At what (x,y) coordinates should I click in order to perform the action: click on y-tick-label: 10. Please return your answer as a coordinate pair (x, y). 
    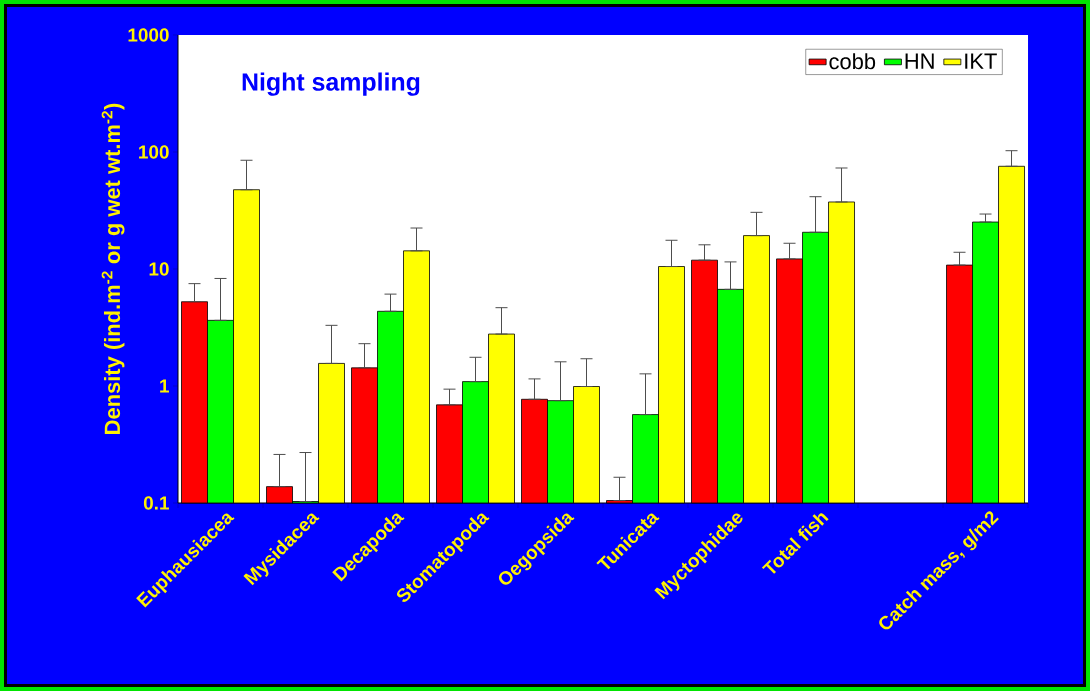
    Looking at the image, I should click on (159, 269).